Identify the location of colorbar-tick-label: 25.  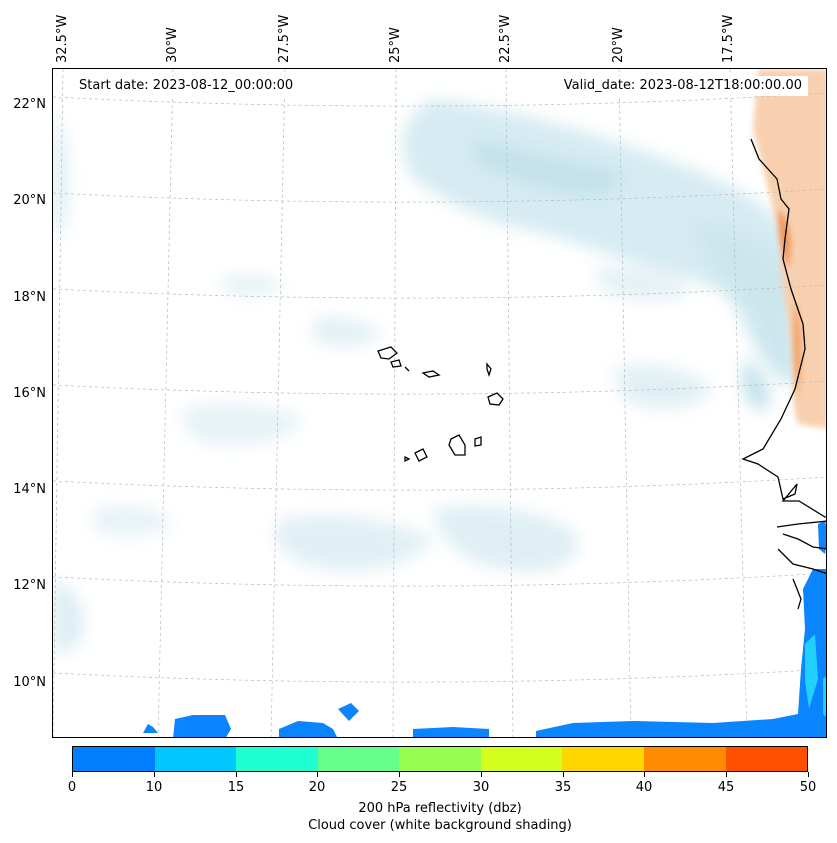
(399, 787).